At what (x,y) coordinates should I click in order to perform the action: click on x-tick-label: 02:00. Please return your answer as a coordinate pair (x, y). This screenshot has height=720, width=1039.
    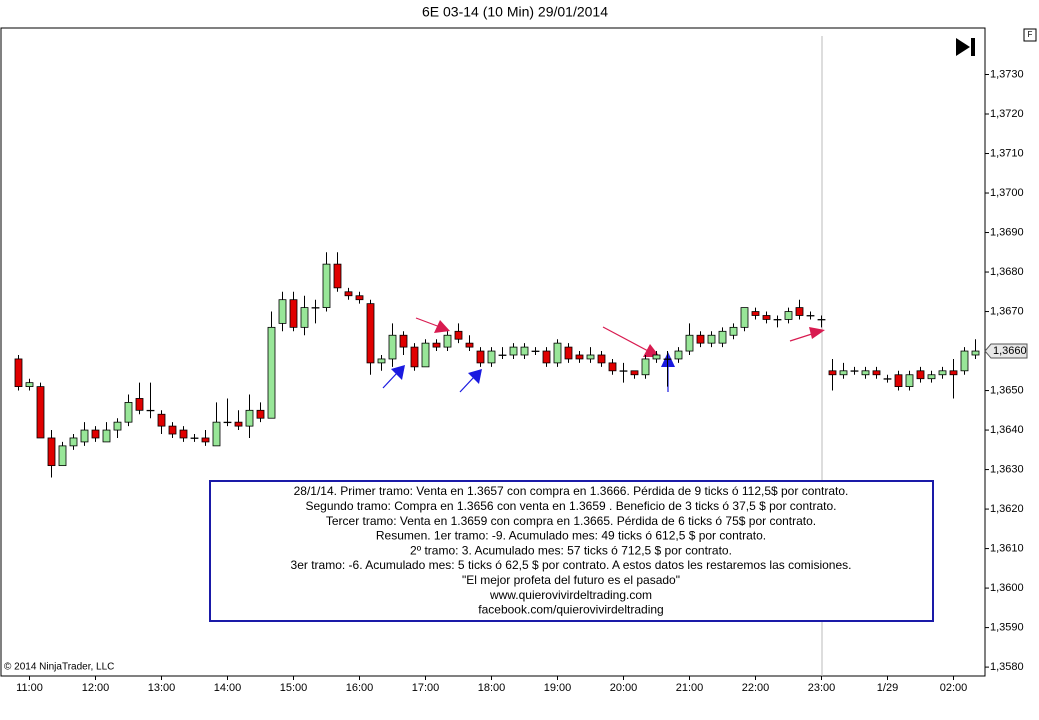
    Looking at the image, I should click on (954, 688).